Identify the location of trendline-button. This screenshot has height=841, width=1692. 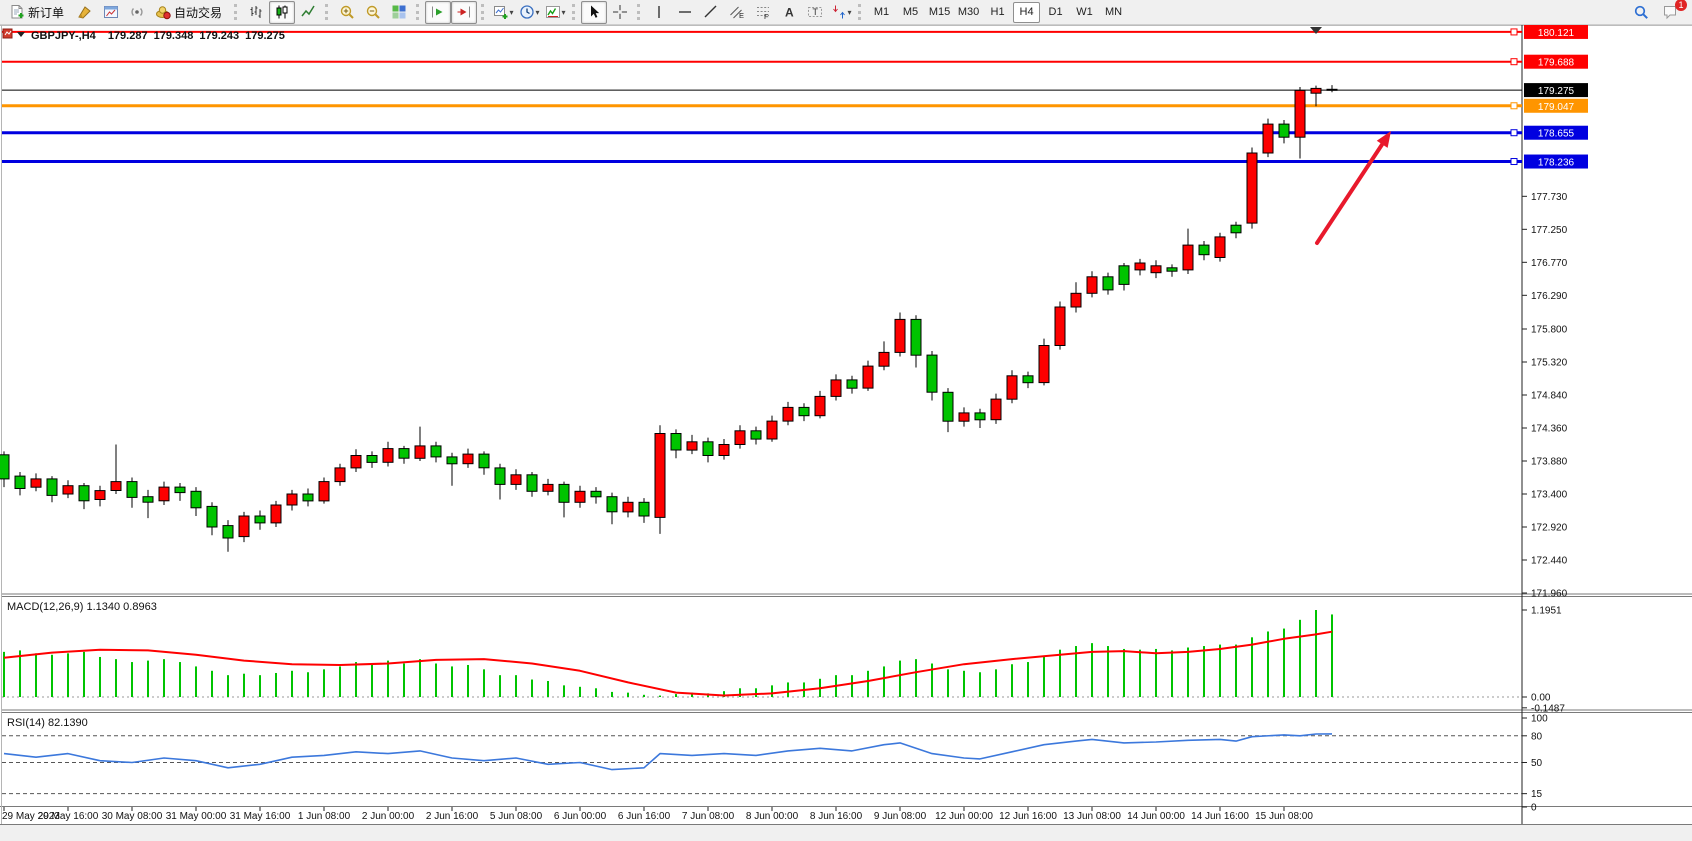
(711, 12).